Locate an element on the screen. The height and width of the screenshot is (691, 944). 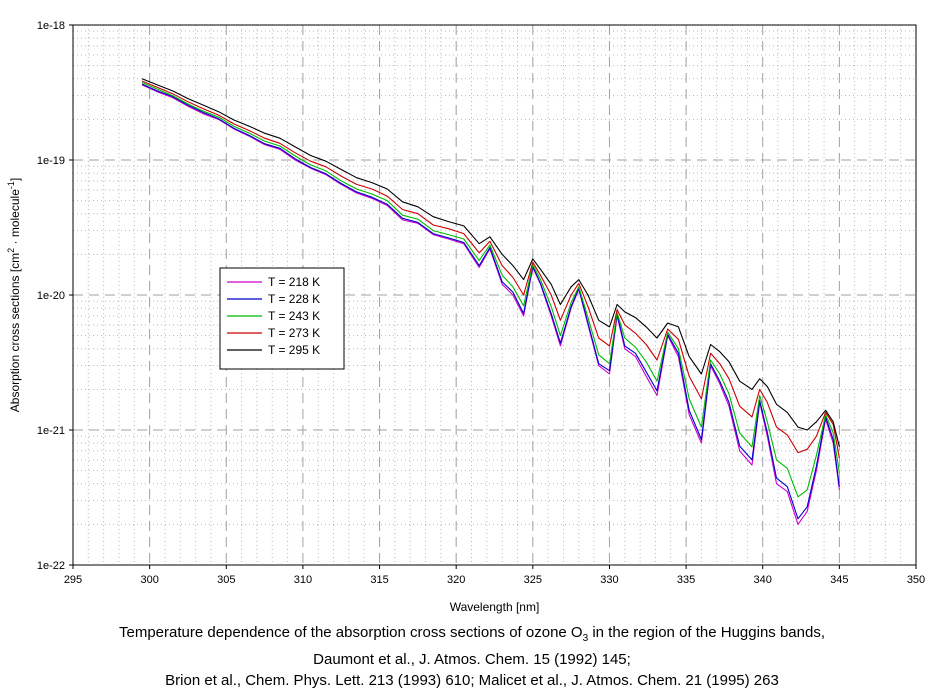
legend-box is located at coordinates (282, 318).